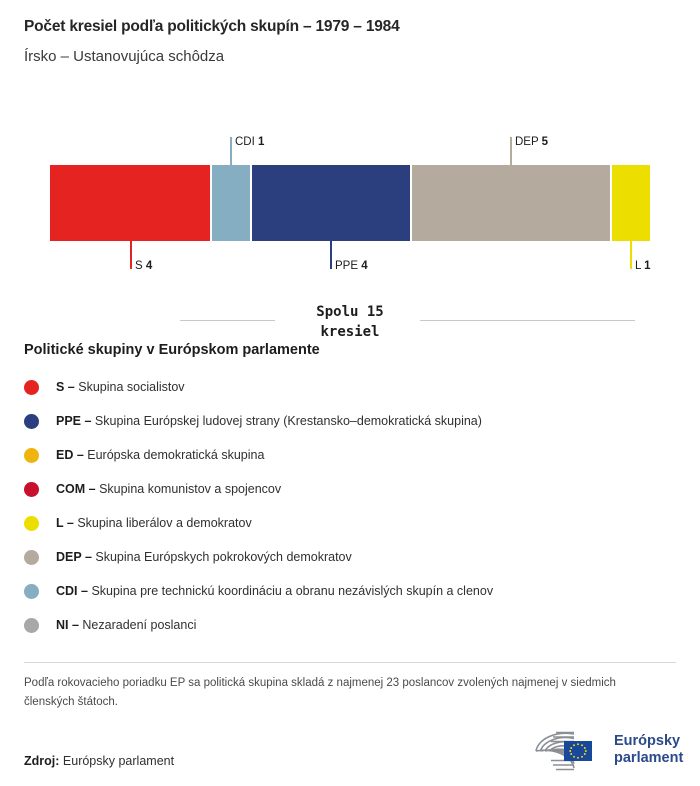  Describe the element at coordinates (118, 761) in the screenshot. I see `source-value: Európsky parlament` at that location.